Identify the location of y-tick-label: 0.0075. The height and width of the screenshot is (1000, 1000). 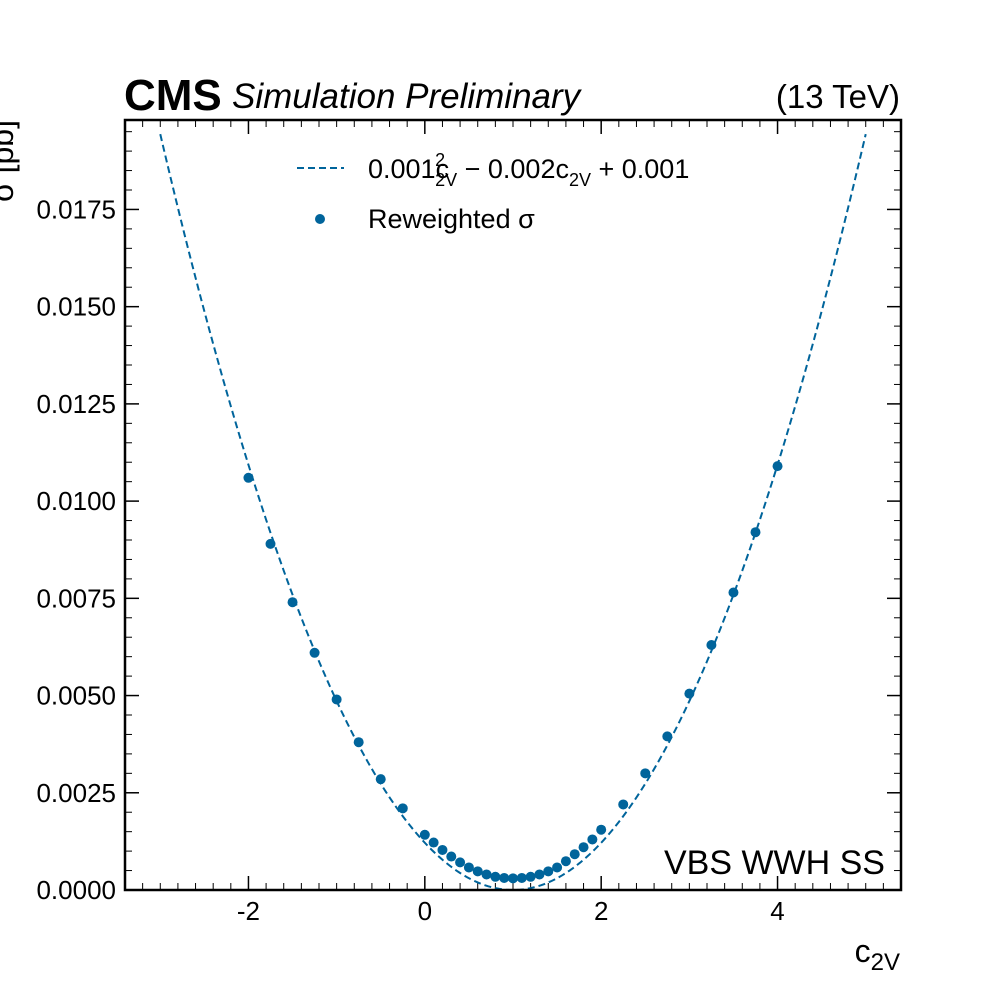
(76, 598).